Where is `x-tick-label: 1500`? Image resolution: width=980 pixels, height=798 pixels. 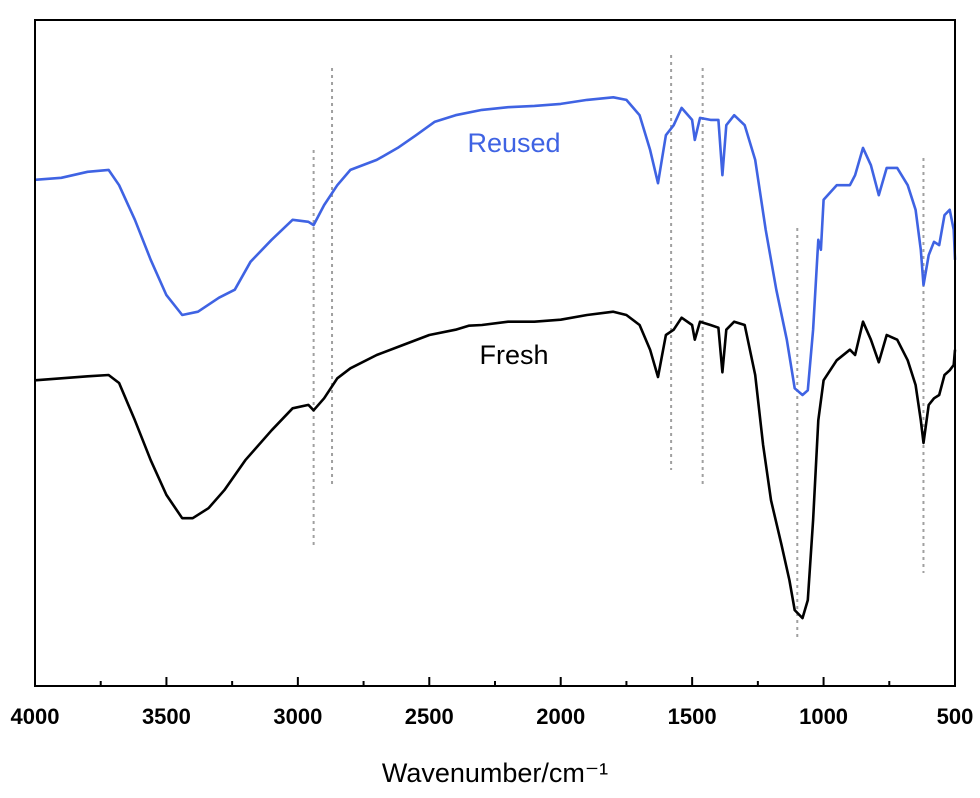
x-tick-label: 1500 is located at coordinates (692, 716).